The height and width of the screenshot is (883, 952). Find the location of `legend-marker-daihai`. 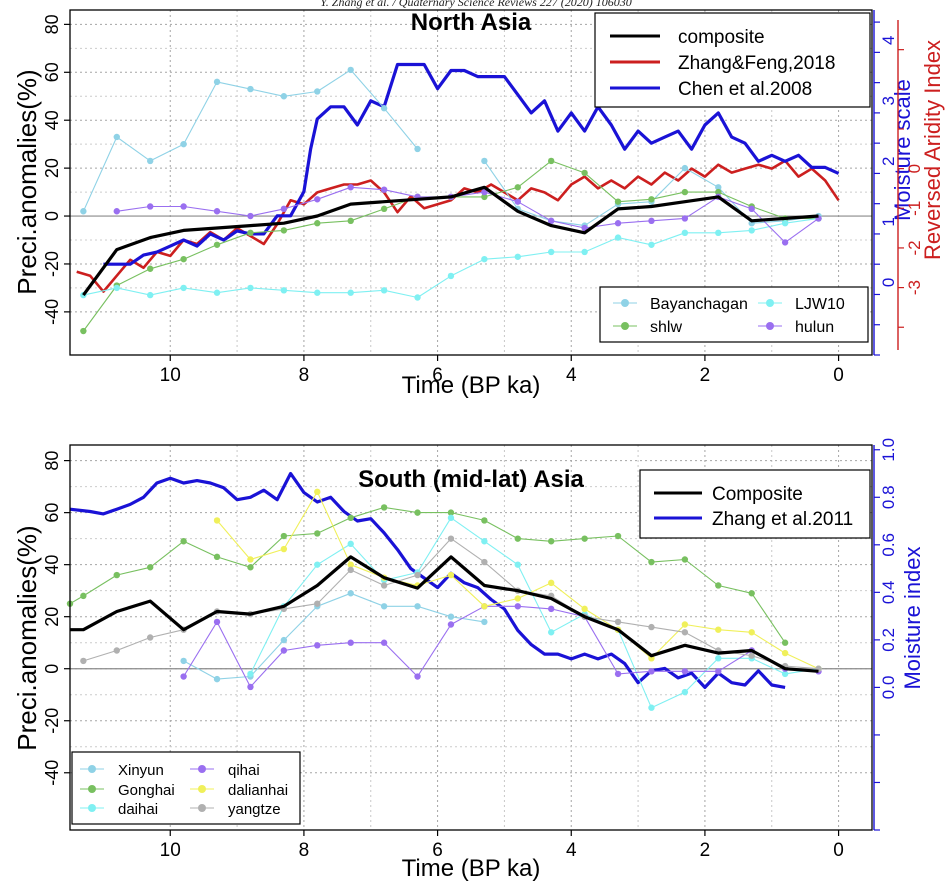

legend-marker-daihai is located at coordinates (92, 808).